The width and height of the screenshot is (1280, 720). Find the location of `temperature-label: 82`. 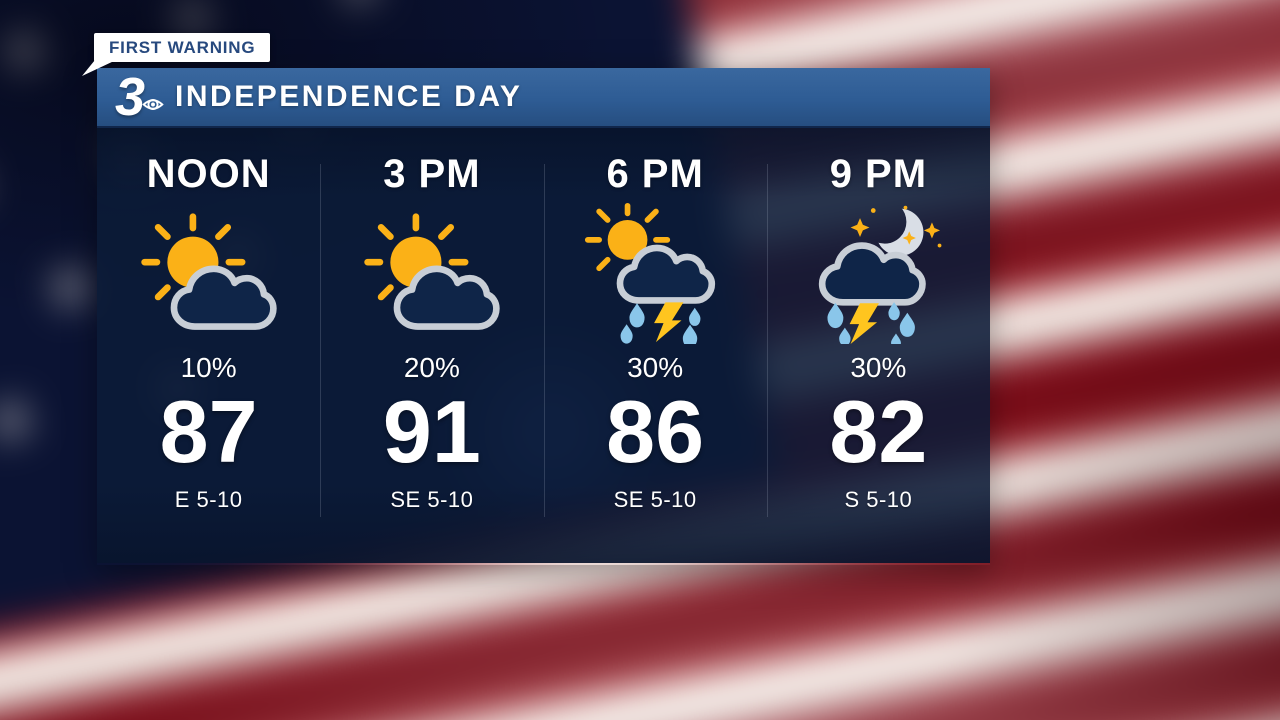

temperature-label: 82 is located at coordinates (878, 431).